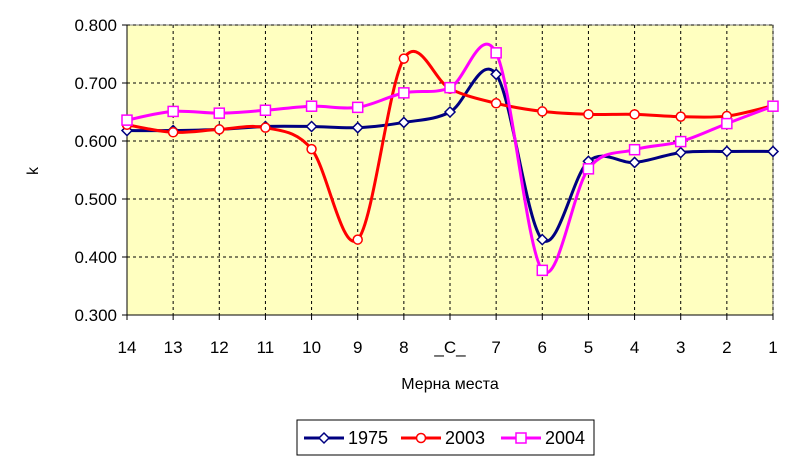 The image size is (802, 469). Describe the element at coordinates (100, 170) in the screenshot. I see `y-axis: 0.300 0.400 0.500 0.600 0.700 0.800` at that location.